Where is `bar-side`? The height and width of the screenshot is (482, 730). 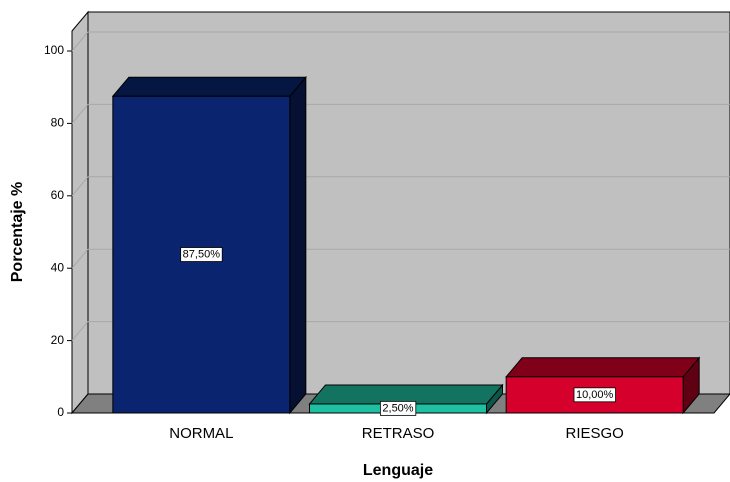 bar-side is located at coordinates (298, 245).